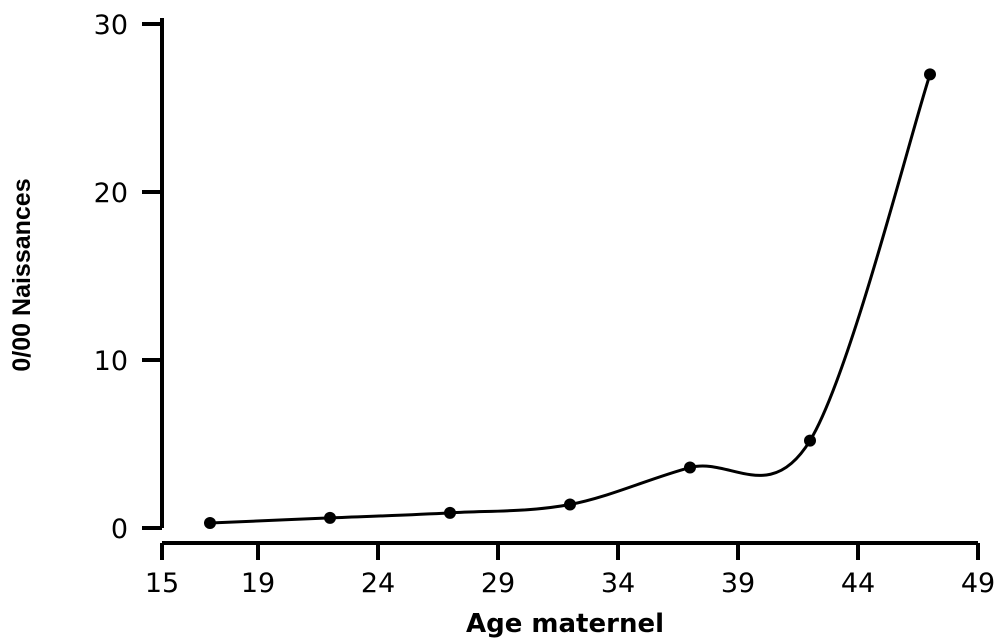 The height and width of the screenshot is (642, 1007). What do you see at coordinates (111, 193) in the screenshot?
I see `y-tick-label: 20` at bounding box center [111, 193].